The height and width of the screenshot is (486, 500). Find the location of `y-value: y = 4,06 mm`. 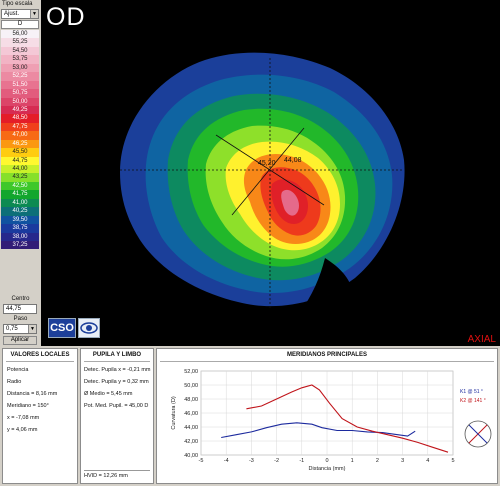

y-value: y = 4,06 mm is located at coordinates (22, 430).